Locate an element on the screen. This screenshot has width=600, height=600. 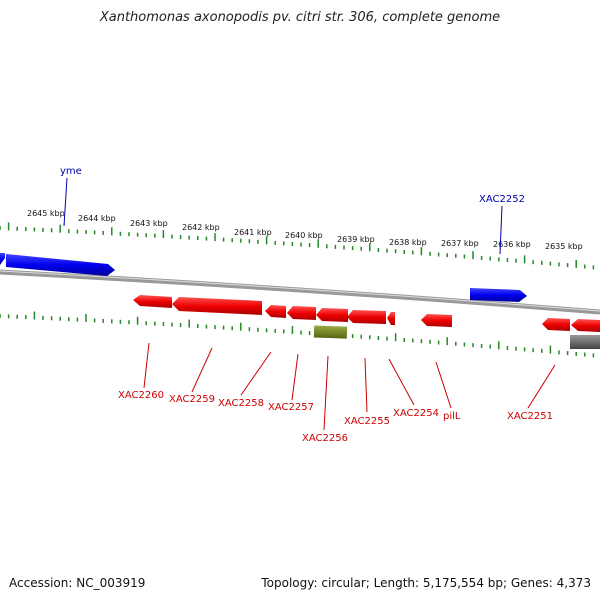
gene-label-XAC2252: XAC2252 is located at coordinates (502, 199).